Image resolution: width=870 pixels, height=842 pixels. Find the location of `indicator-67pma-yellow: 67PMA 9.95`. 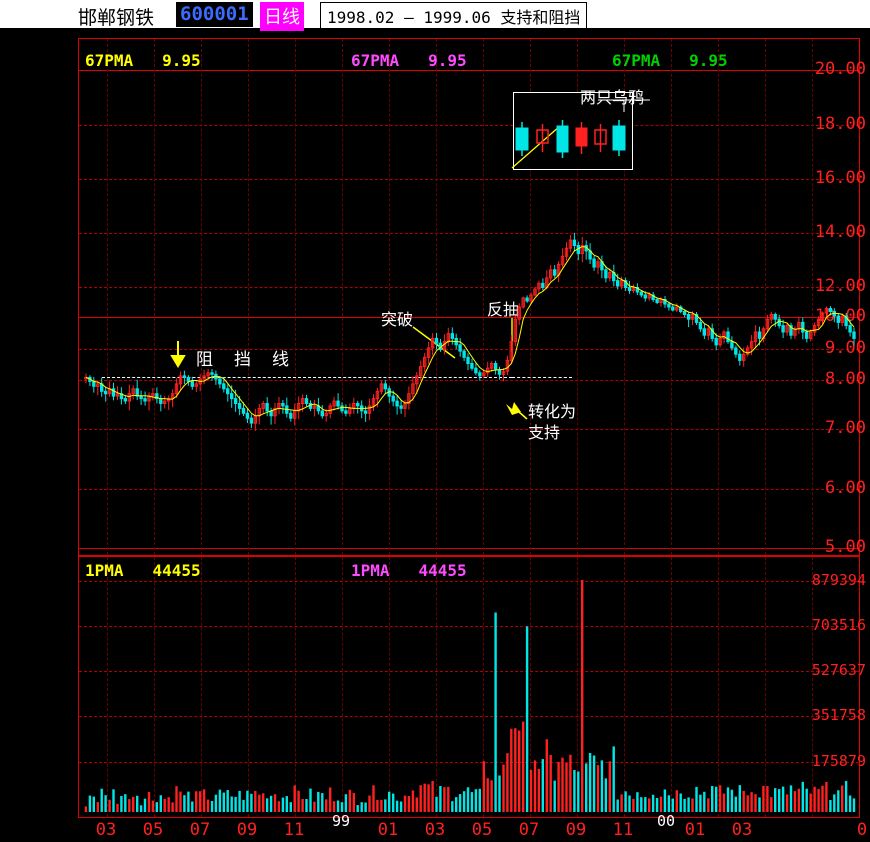

indicator-67pma-yellow: 67PMA 9.95 is located at coordinates (143, 60).